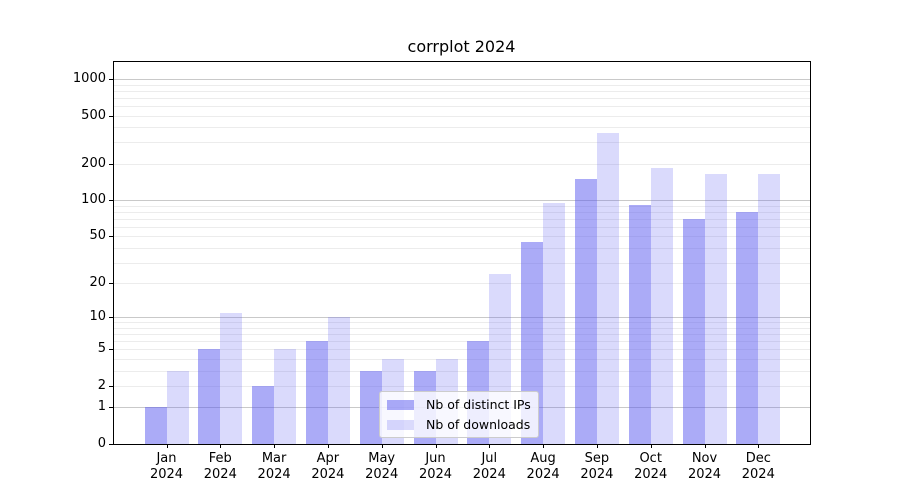  What do you see at coordinates (177, 407) in the screenshot?
I see `bar-downloads-jan` at bounding box center [177, 407].